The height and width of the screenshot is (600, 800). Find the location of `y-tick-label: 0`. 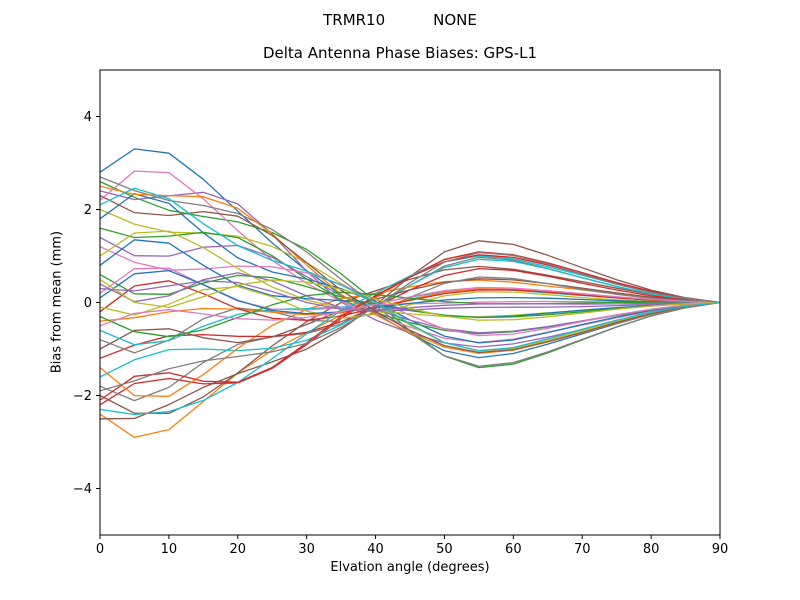

y-tick-label: 0 is located at coordinates (88, 303).